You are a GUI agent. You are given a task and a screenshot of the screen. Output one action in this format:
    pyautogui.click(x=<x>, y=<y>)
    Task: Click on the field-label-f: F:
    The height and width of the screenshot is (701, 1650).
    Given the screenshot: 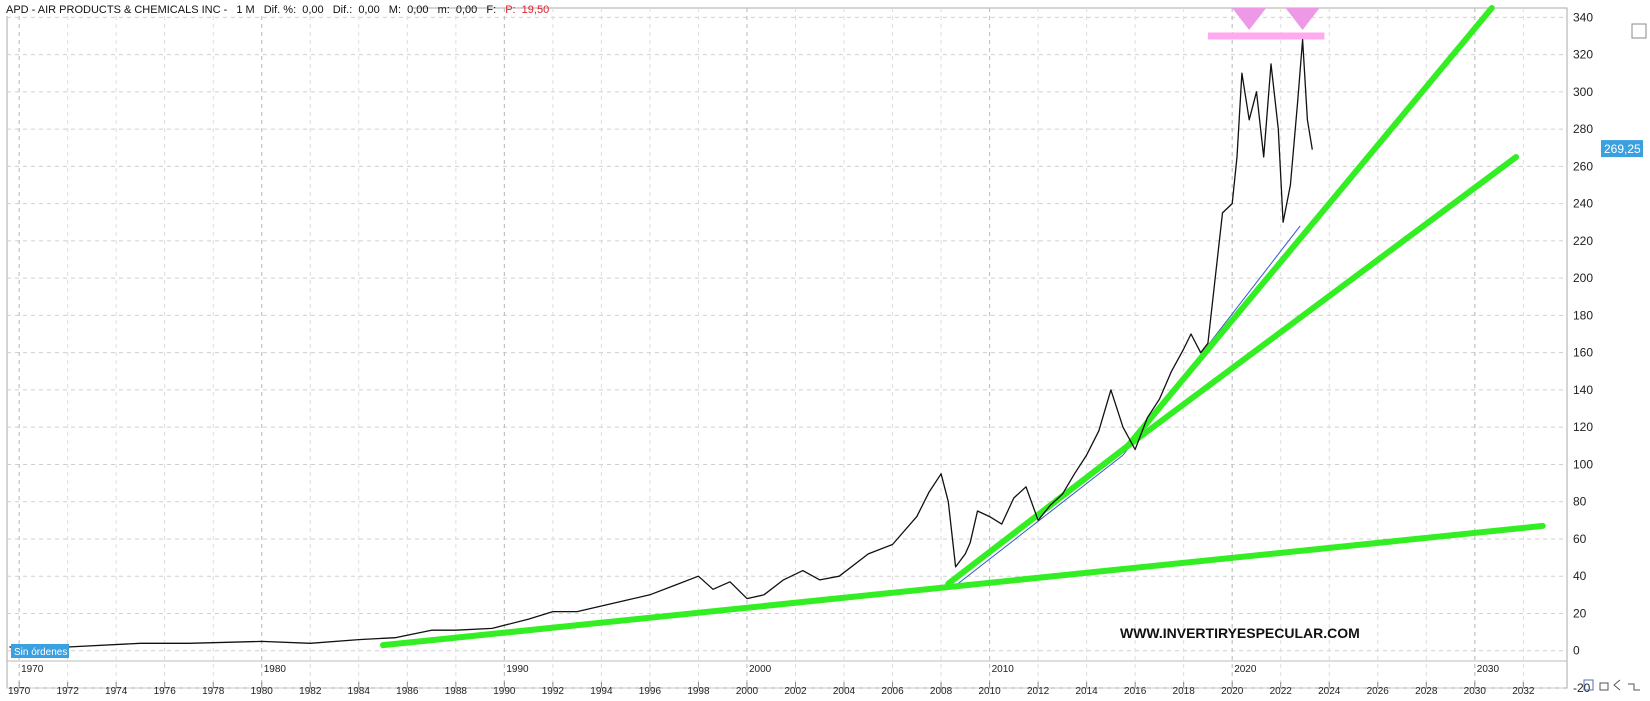 What is the action you would take?
    pyautogui.click(x=491, y=10)
    